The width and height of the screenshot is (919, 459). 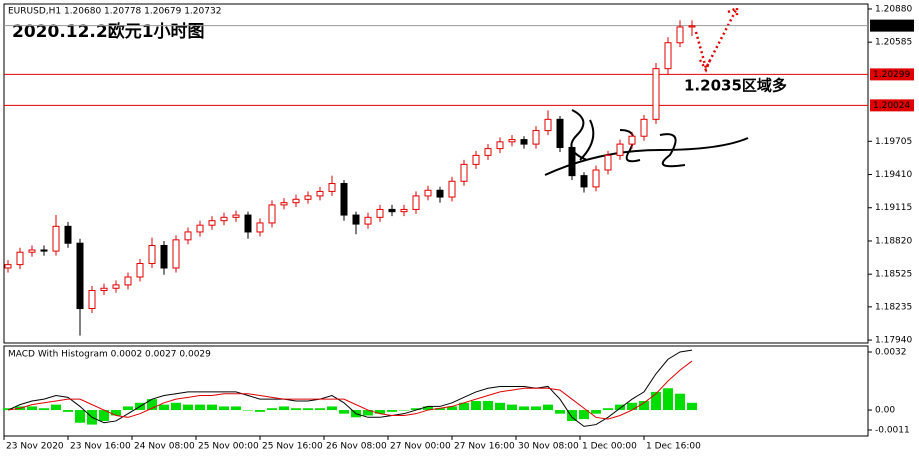 I want to click on macd-main-line, so click(x=350, y=388).